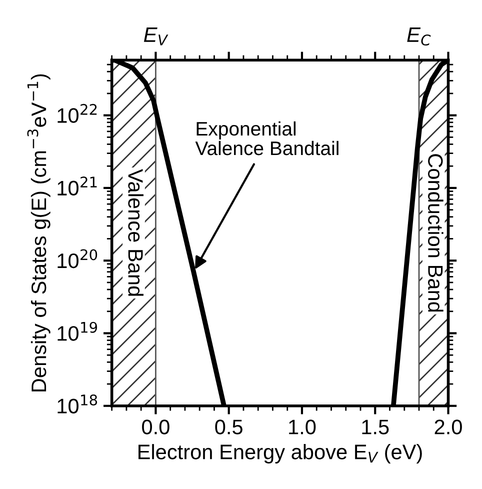  What do you see at coordinates (77, 186) in the screenshot?
I see `y-tick-label: 10$^{21}$` at bounding box center [77, 186].